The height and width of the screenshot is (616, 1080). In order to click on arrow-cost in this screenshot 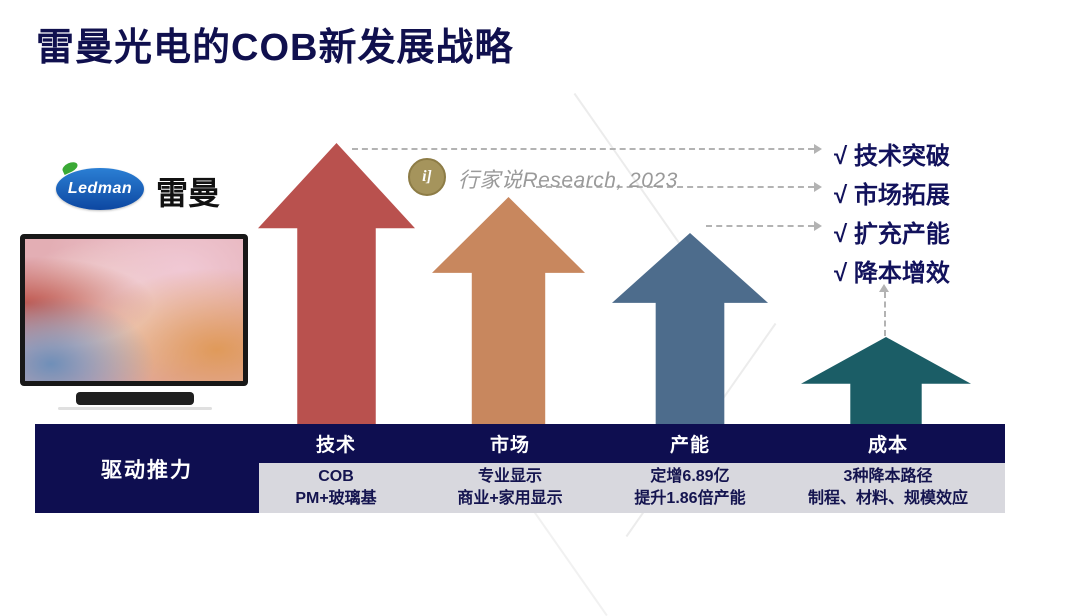, I will do `click(886, 382)`.